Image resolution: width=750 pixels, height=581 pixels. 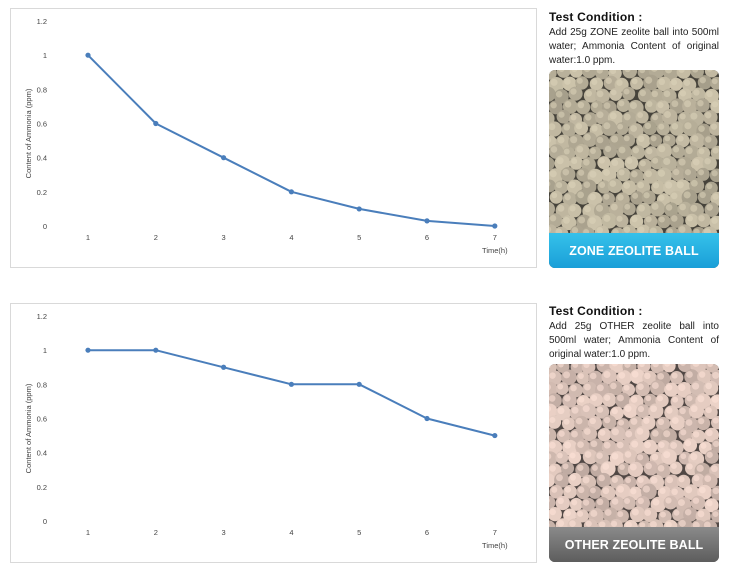 I want to click on y-tick-label: 1, so click(x=45, y=55).